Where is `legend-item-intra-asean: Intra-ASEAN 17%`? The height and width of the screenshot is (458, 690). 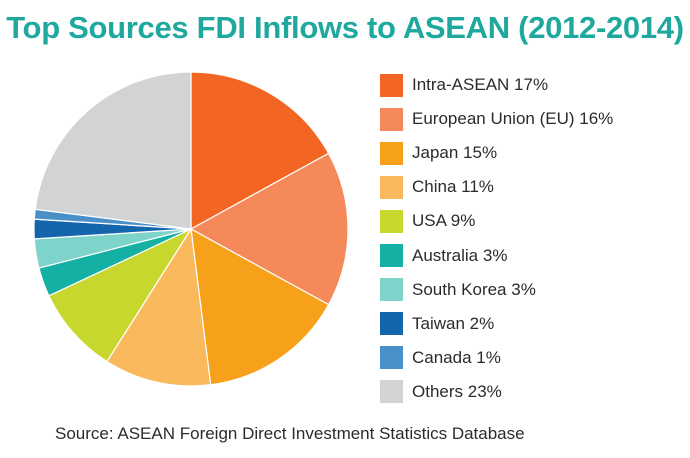
legend-item-intra-asean: Intra-ASEAN 17% is located at coordinates (464, 85).